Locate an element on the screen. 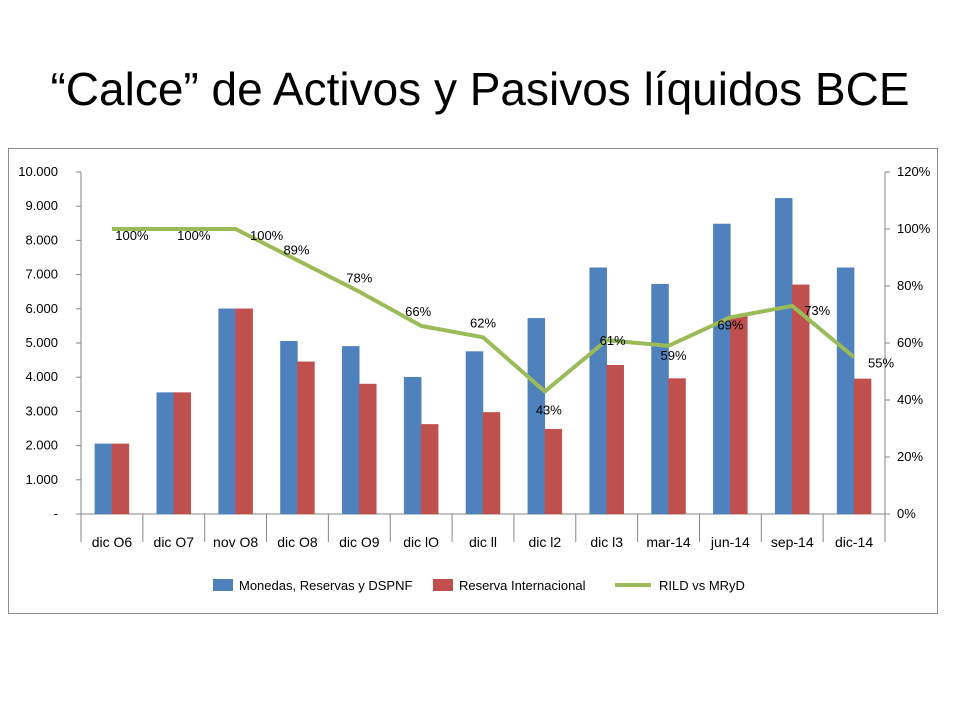  right-tick-label: 0% is located at coordinates (906, 513).